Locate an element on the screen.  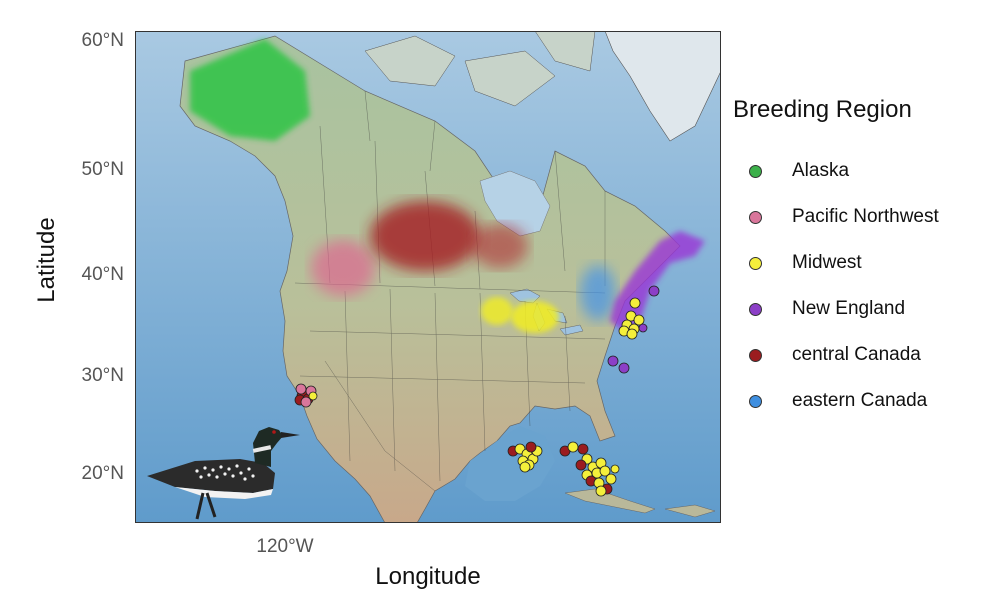
legend-item-central-canada: central Canada is located at coordinates (866, 355).